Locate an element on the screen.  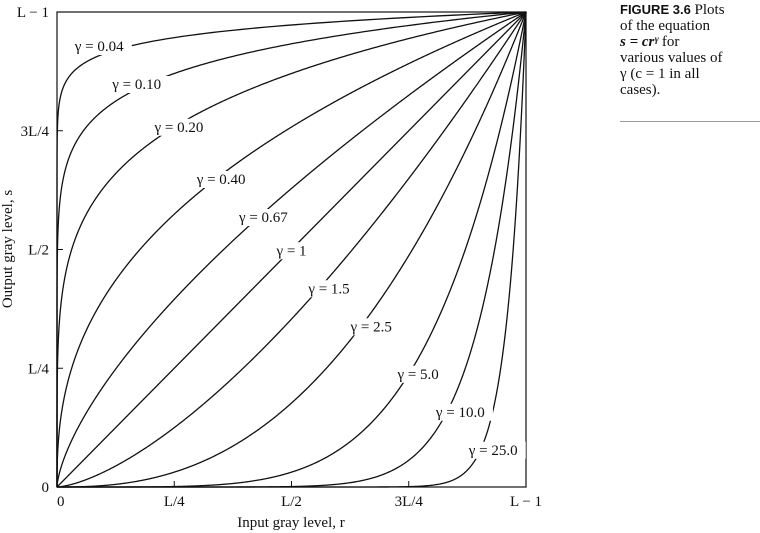
caption-text-6: cases). is located at coordinates (640, 90).